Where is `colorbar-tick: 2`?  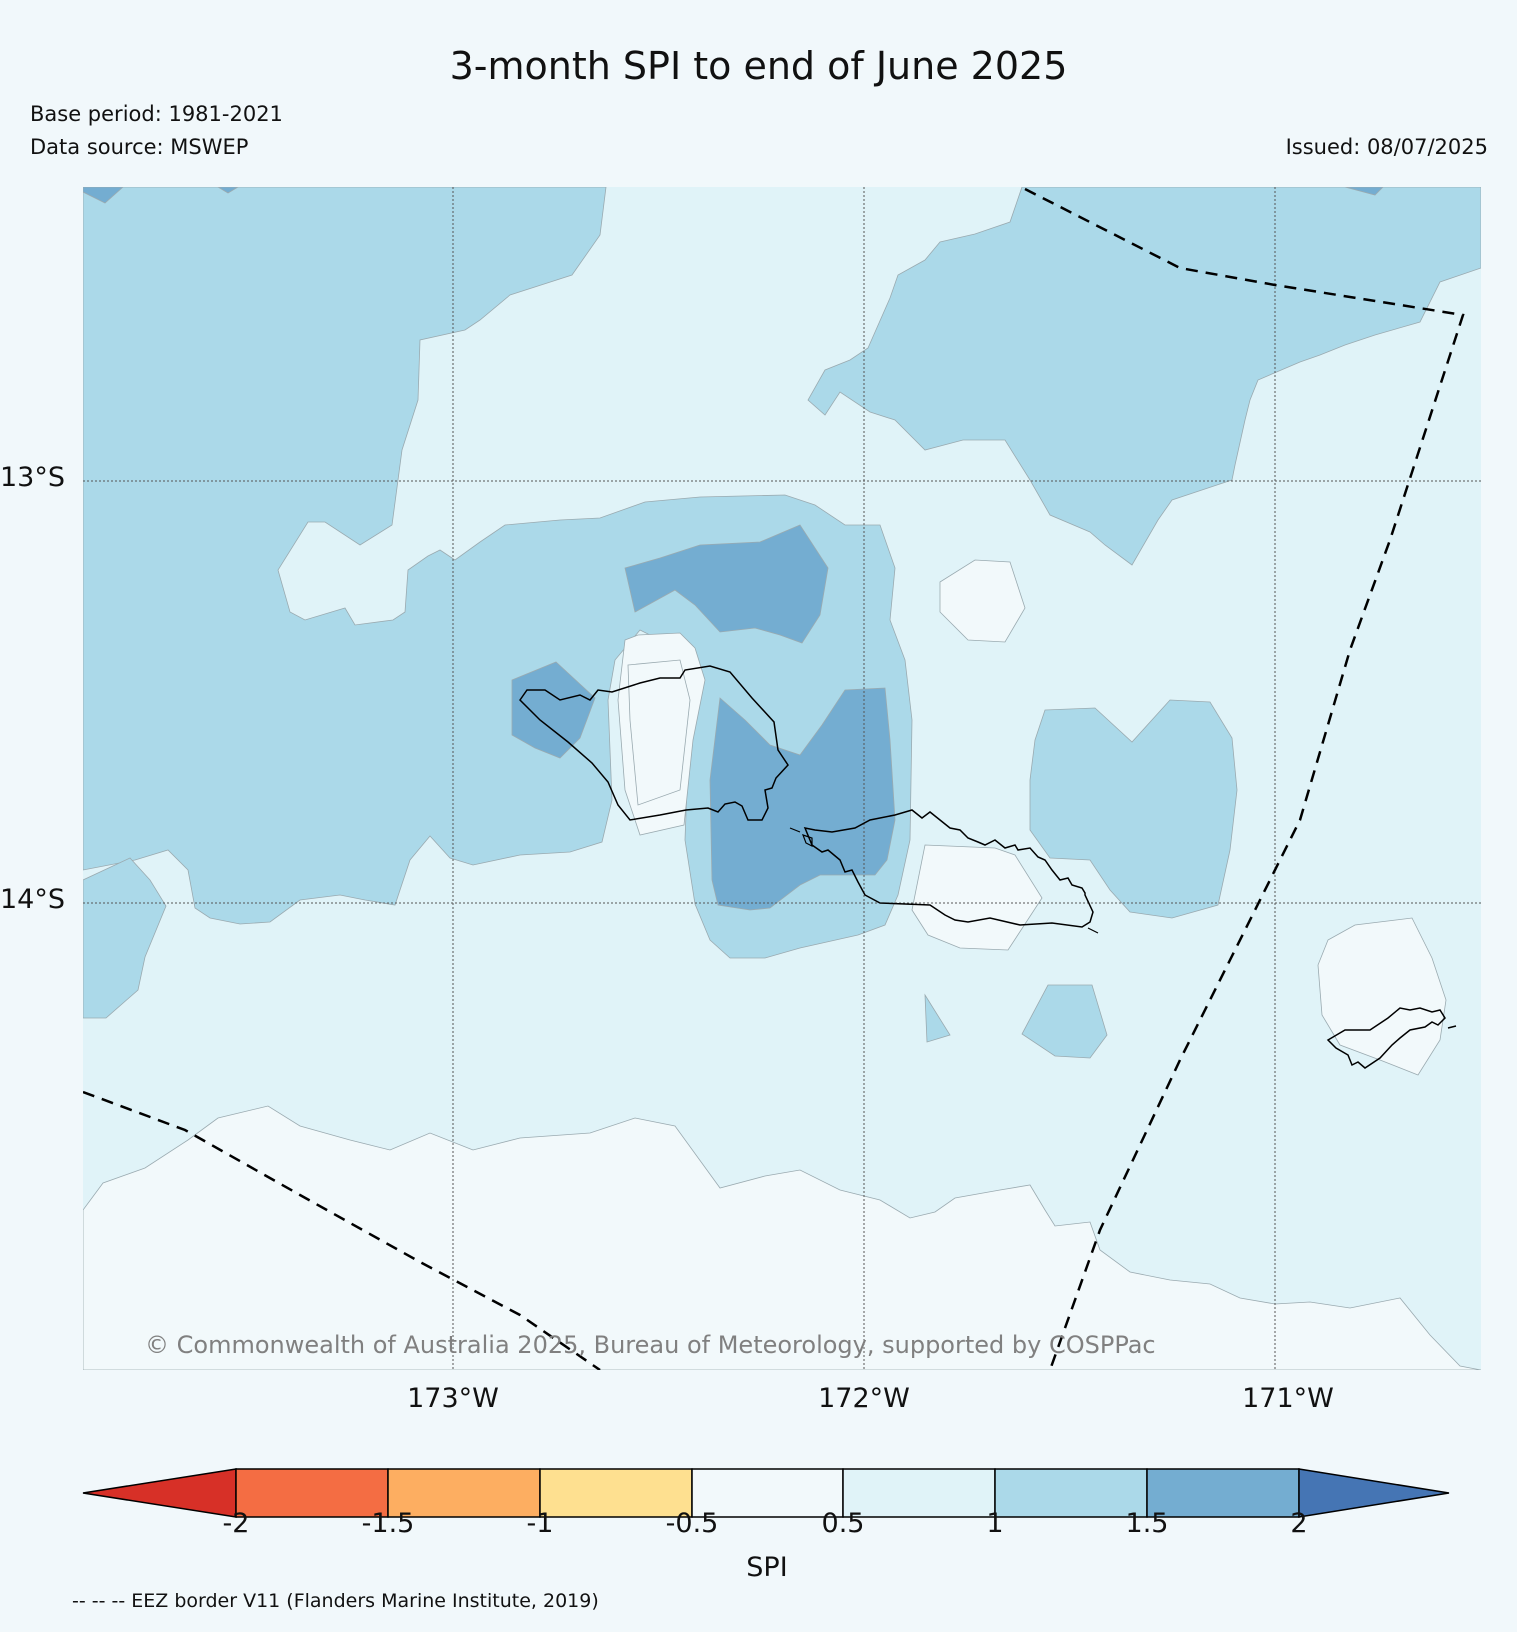 colorbar-tick: 2 is located at coordinates (1299, 1523).